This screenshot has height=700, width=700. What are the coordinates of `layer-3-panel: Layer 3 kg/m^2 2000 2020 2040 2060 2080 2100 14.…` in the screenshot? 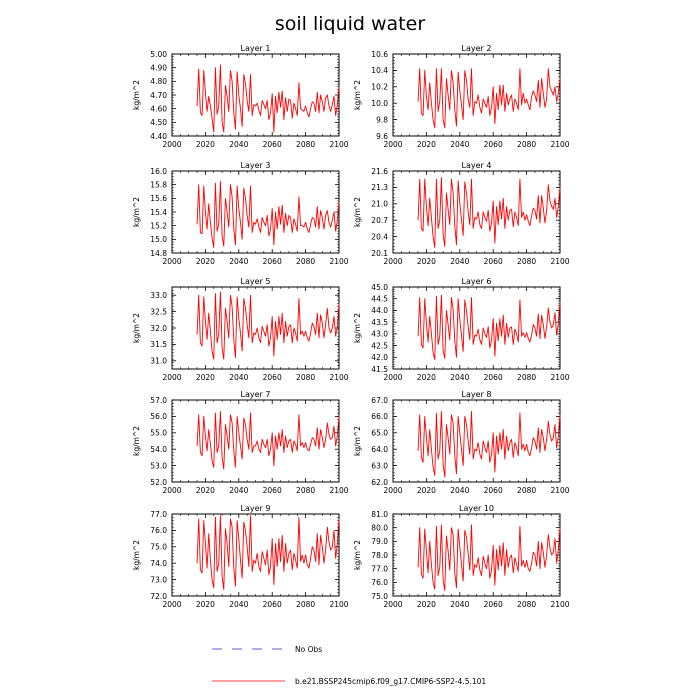 It's located at (240, 213).